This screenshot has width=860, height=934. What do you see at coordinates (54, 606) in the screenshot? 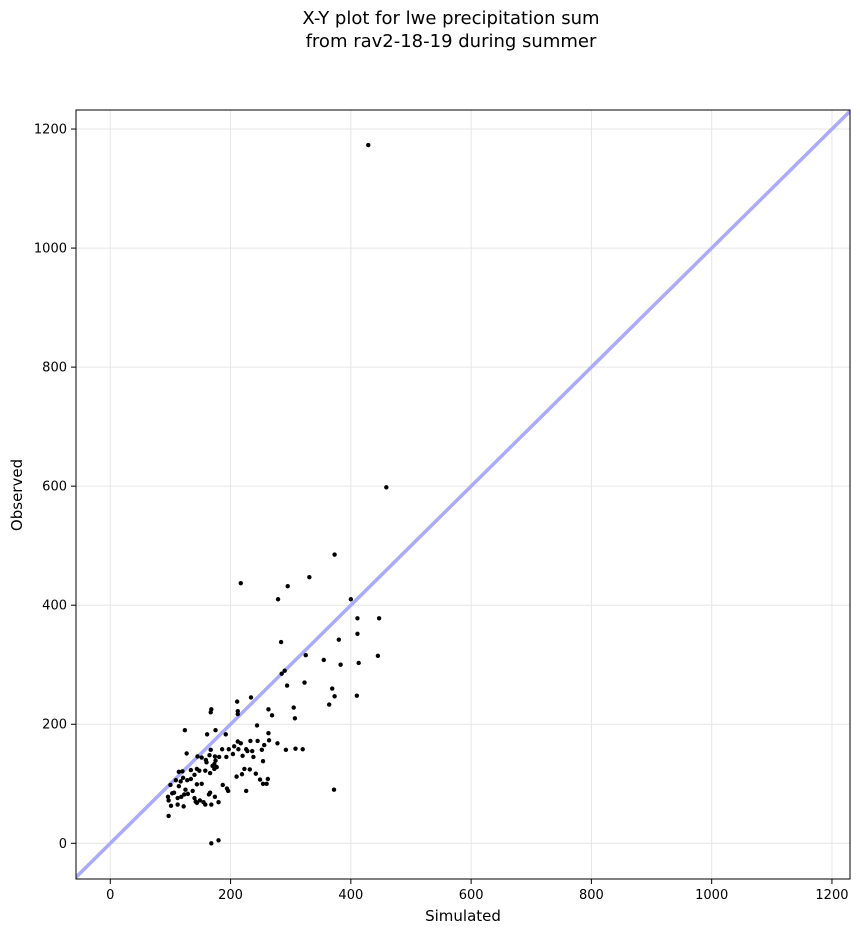
I see `y-tick-label: 400` at bounding box center [54, 606].